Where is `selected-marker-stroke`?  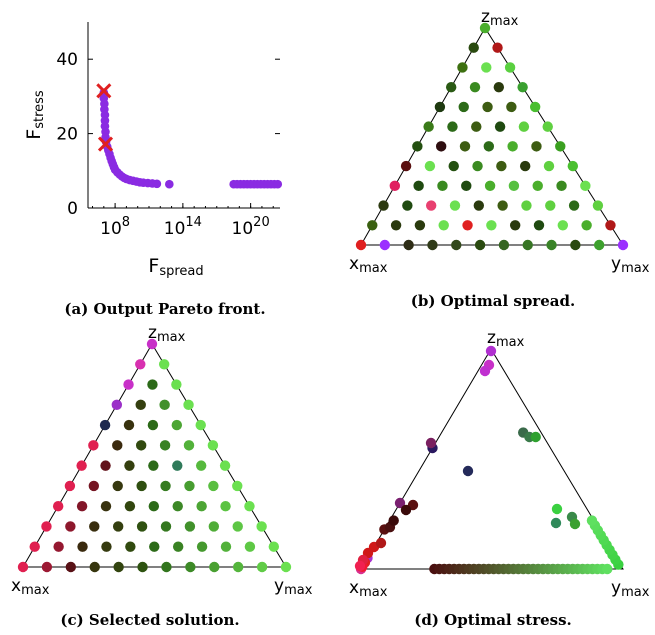
selected-marker-stroke is located at coordinates (105, 144).